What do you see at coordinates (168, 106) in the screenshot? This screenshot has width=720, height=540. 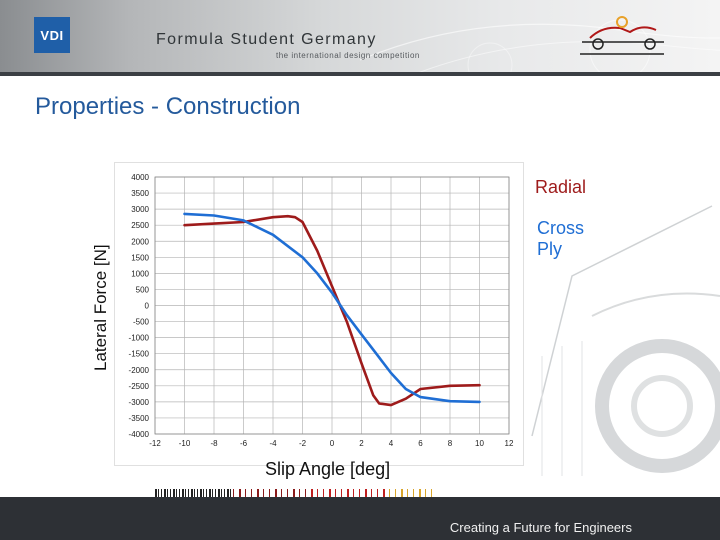 I see `slide-title: Properties - Construction` at bounding box center [168, 106].